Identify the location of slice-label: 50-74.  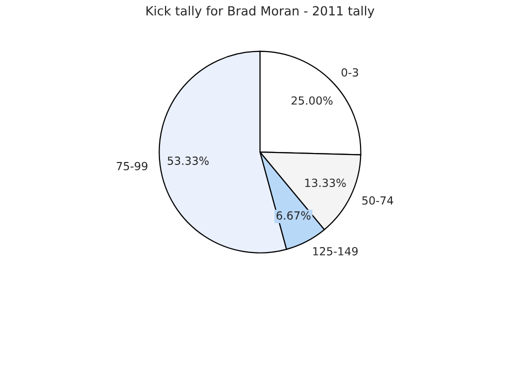
(378, 200).